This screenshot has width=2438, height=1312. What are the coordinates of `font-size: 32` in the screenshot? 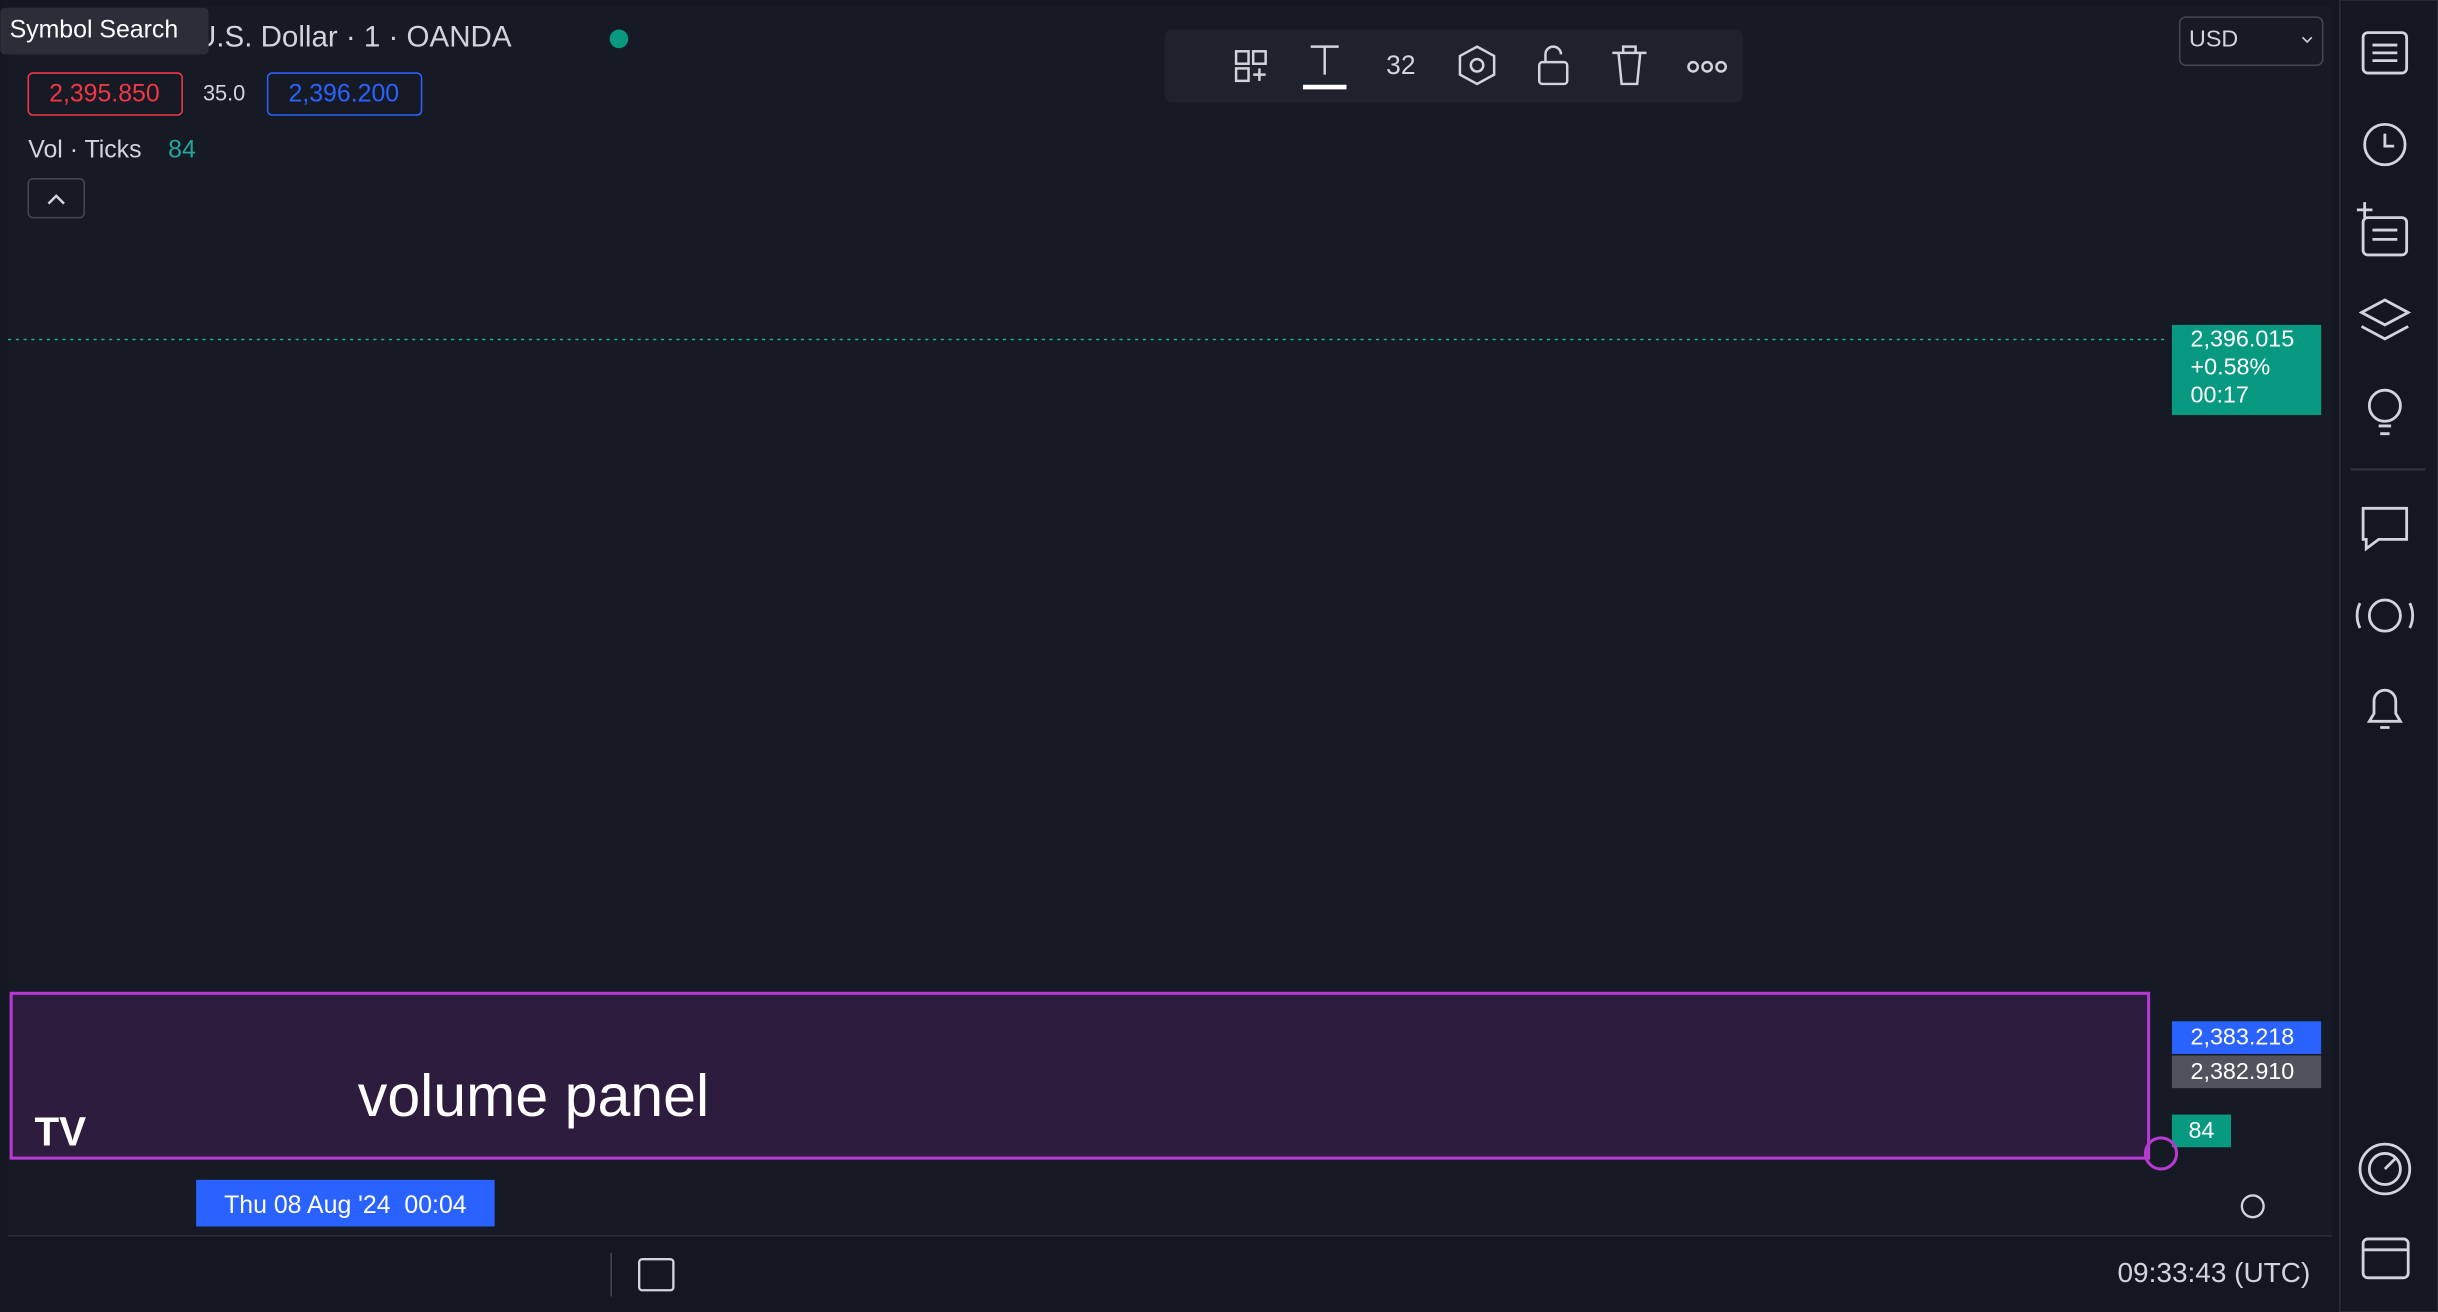 It's located at (1400, 65).